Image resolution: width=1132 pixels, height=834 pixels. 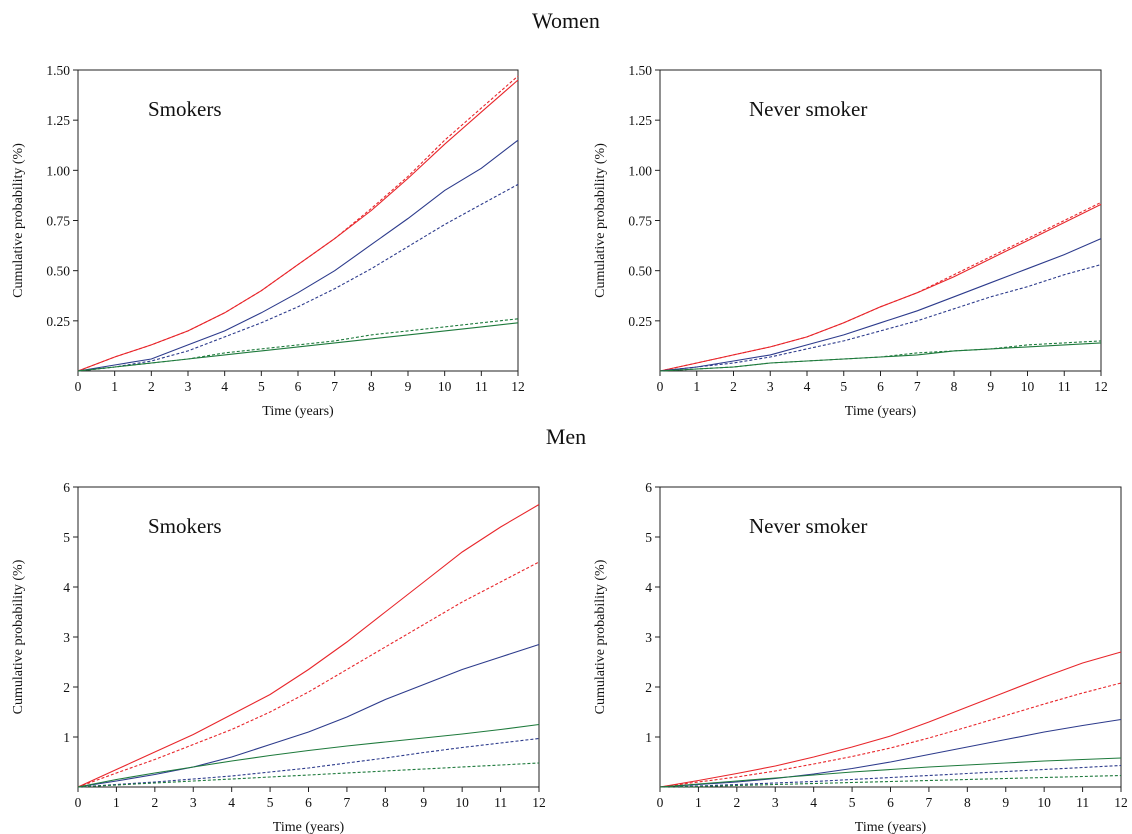 I want to click on group-title-women: Women, so click(x=566, y=20).